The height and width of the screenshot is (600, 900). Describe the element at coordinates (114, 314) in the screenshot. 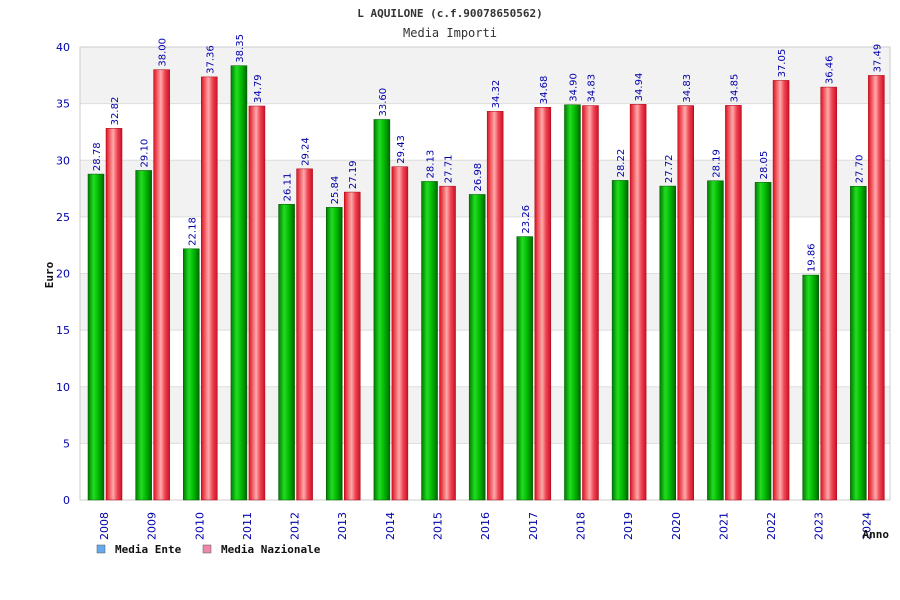

I see `bar-media-nazionale-2008` at that location.